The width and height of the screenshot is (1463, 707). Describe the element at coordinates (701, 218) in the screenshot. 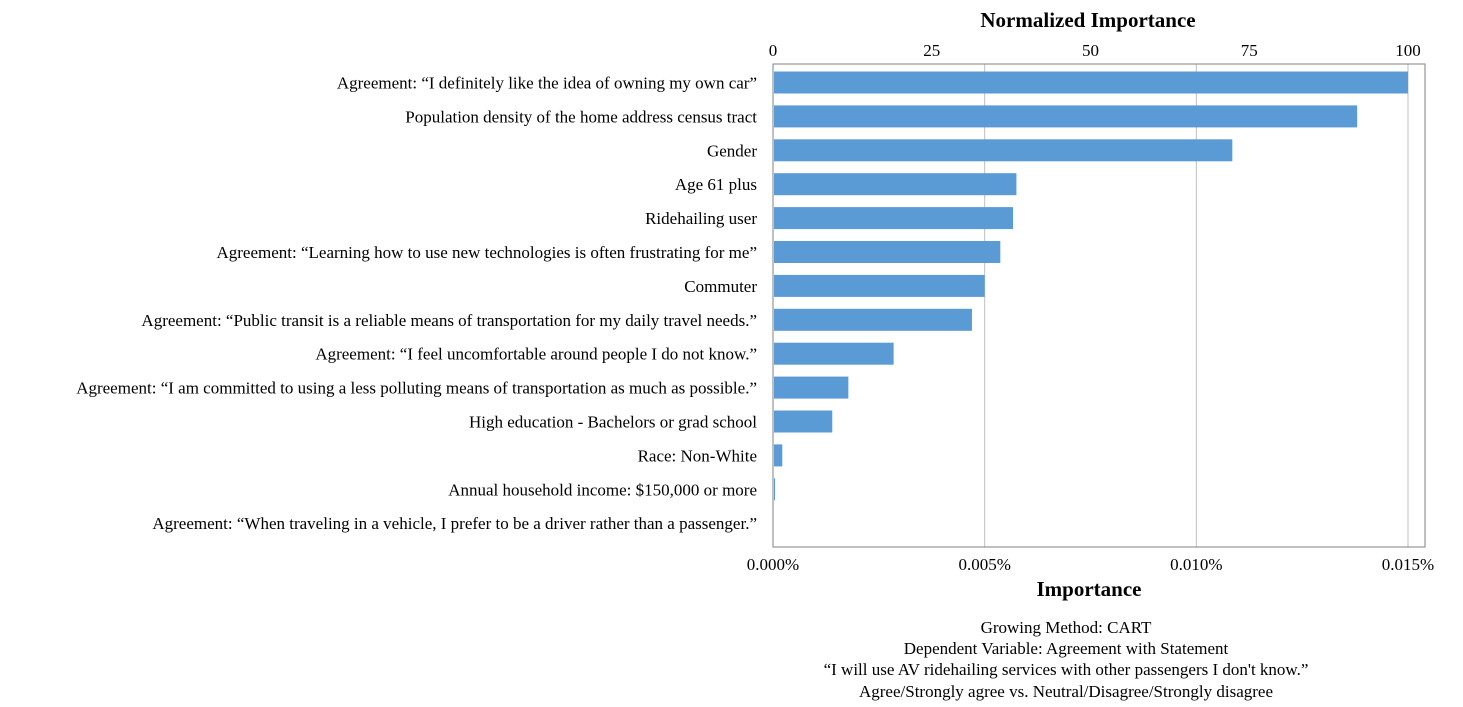

I see `category-label: Ridehailing user` at that location.